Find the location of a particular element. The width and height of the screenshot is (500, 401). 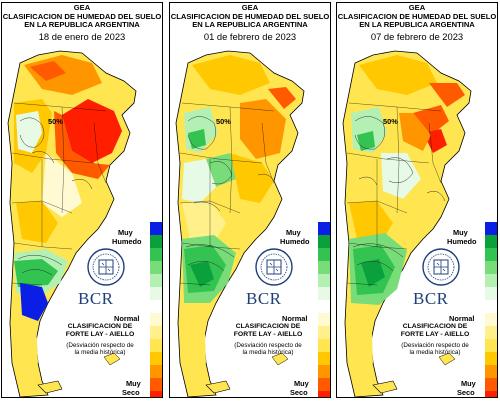

map-date: 01 de febrero de 2023 is located at coordinates (250, 36).